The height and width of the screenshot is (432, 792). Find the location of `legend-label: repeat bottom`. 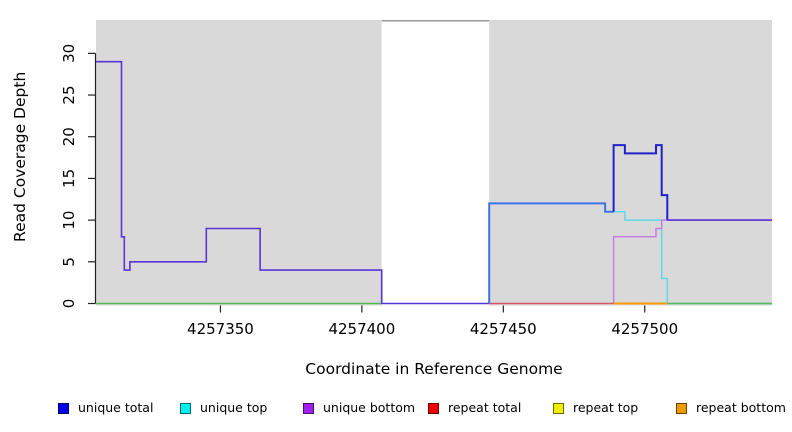

legend-label: repeat bottom is located at coordinates (741, 407).